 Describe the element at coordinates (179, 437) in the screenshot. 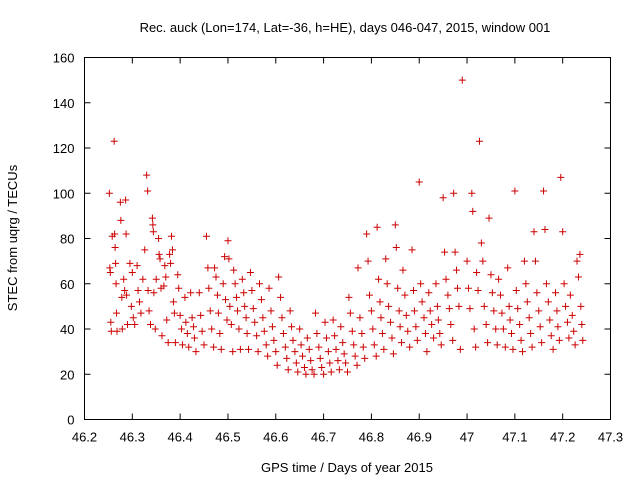

I see `x-tick-label: 46.4` at that location.